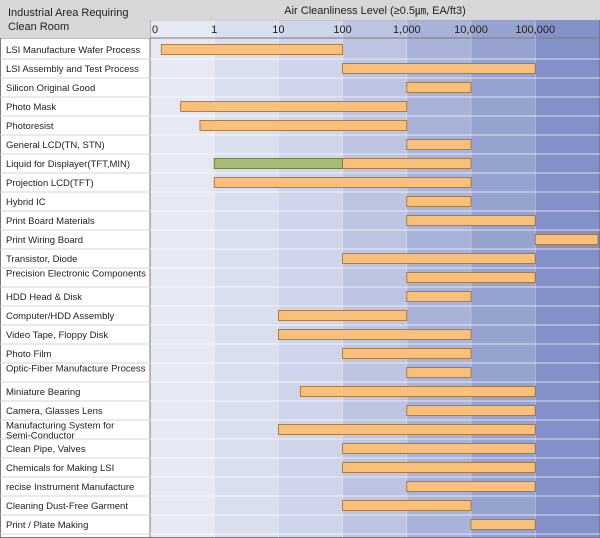  I want to click on x-tick-labels: 0 1 10 100 1,000 10,000 100,000, so click(353, 30).